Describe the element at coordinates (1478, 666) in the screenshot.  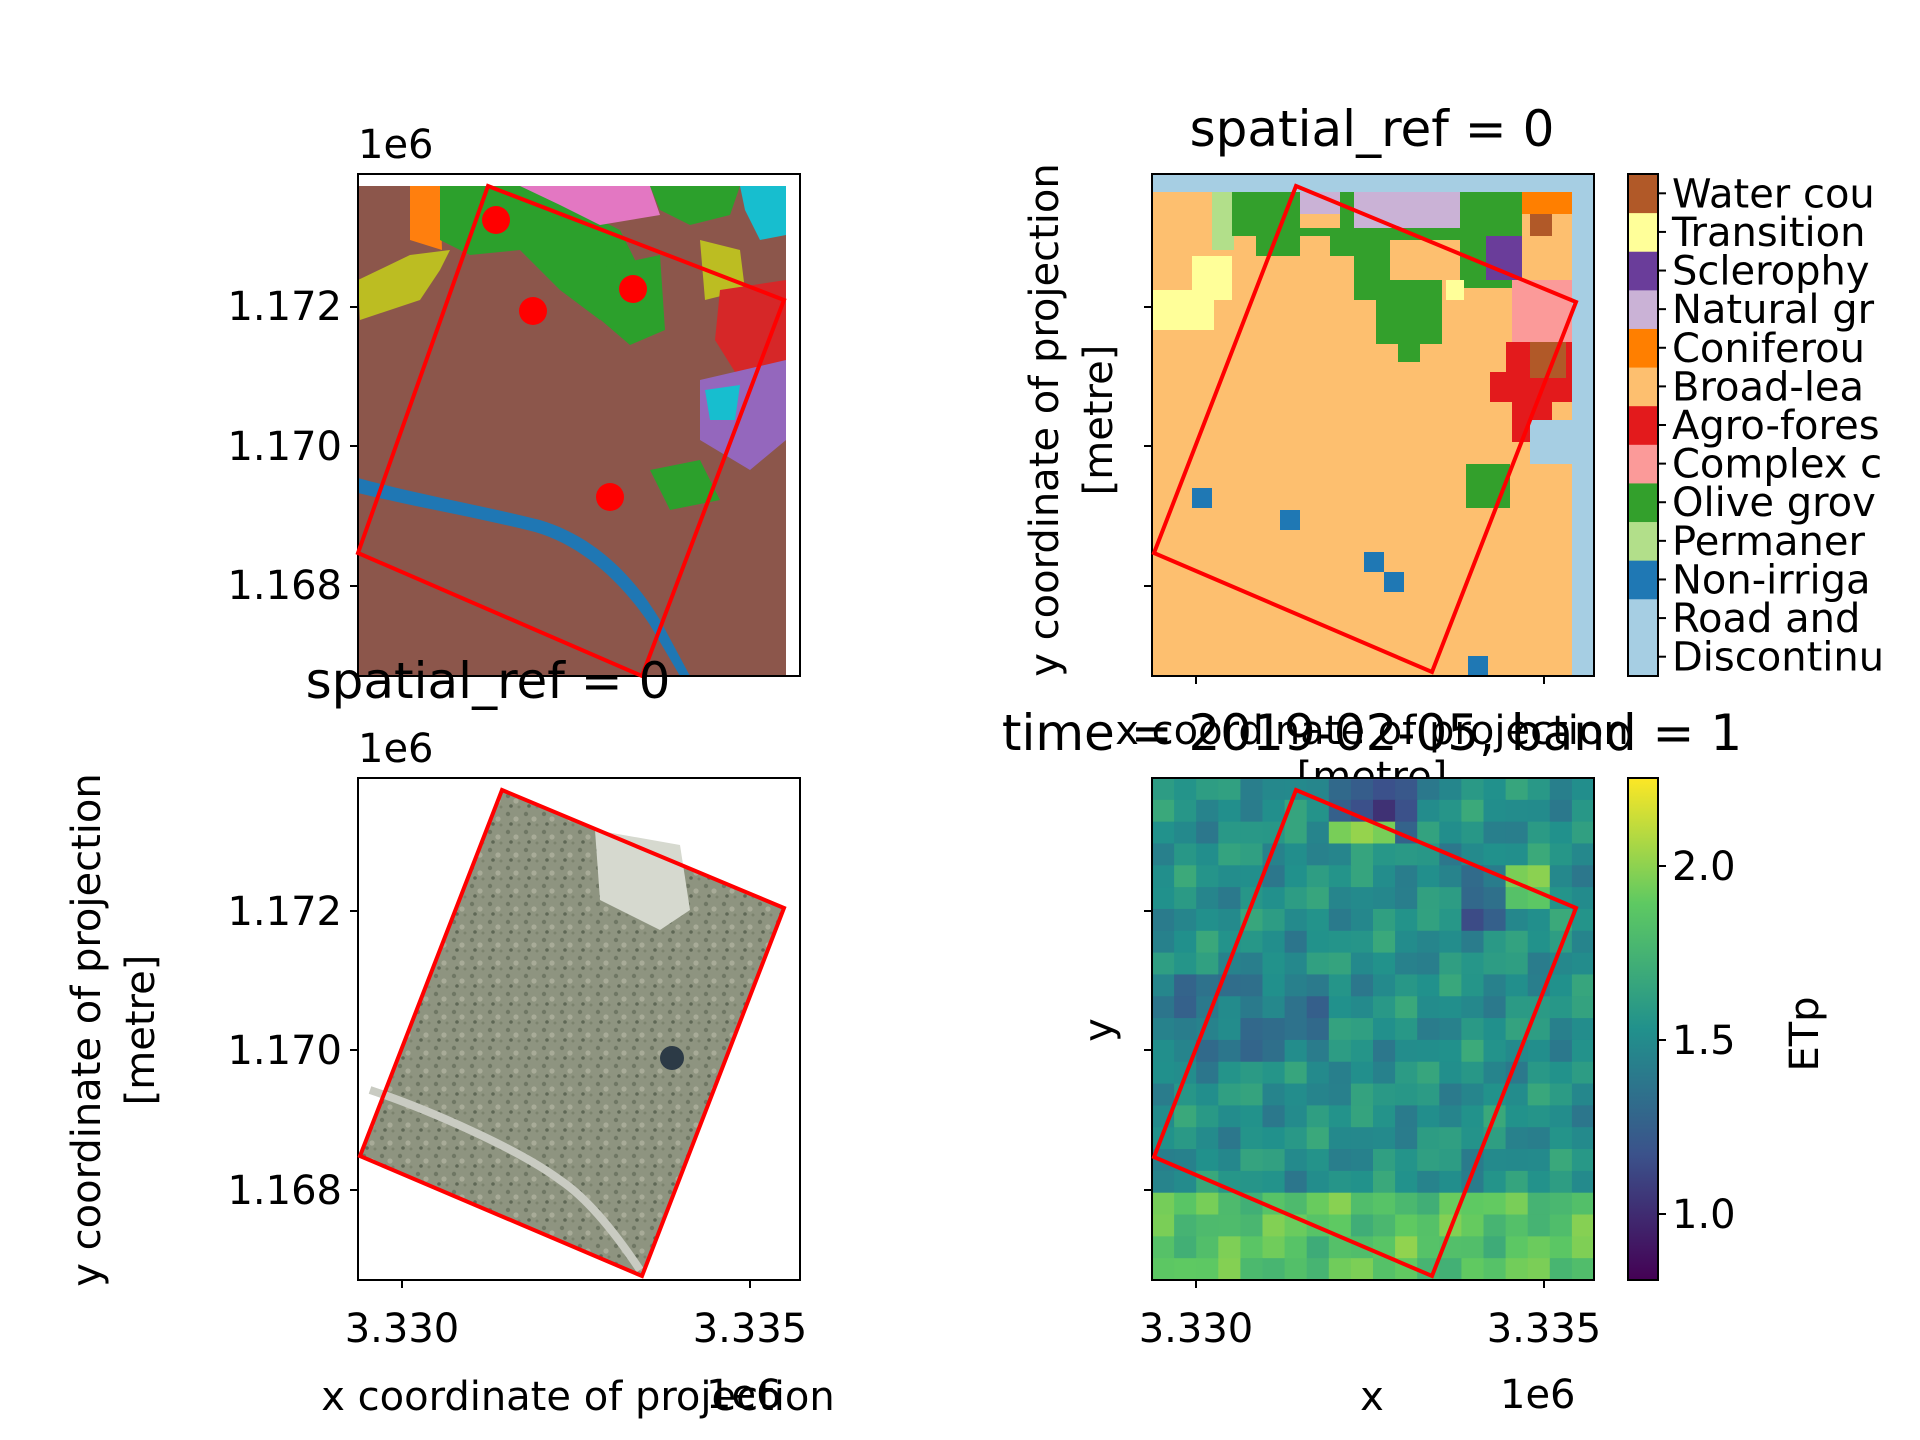
I see `grid-cell-road` at that location.